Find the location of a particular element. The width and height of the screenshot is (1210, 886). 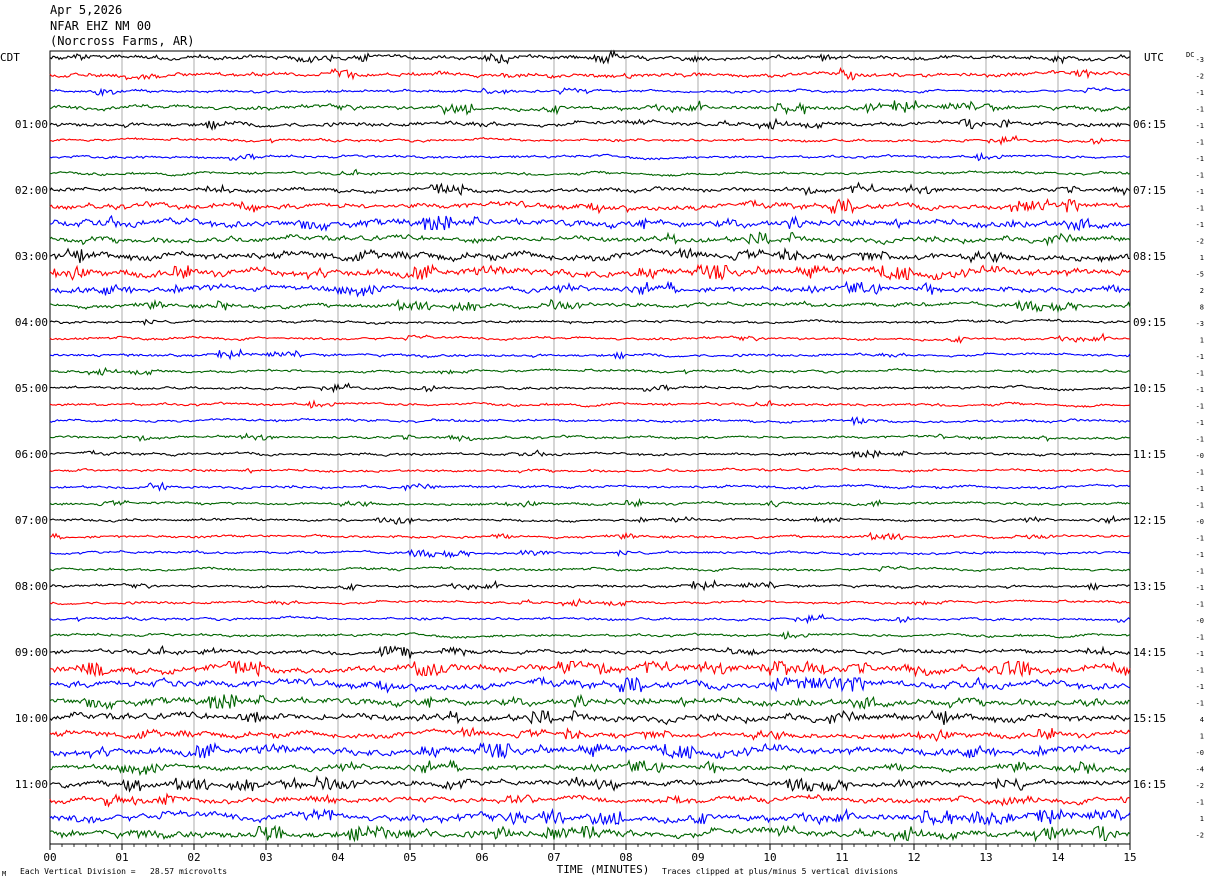

left-hour-label: 10:00 is located at coordinates (31, 718).